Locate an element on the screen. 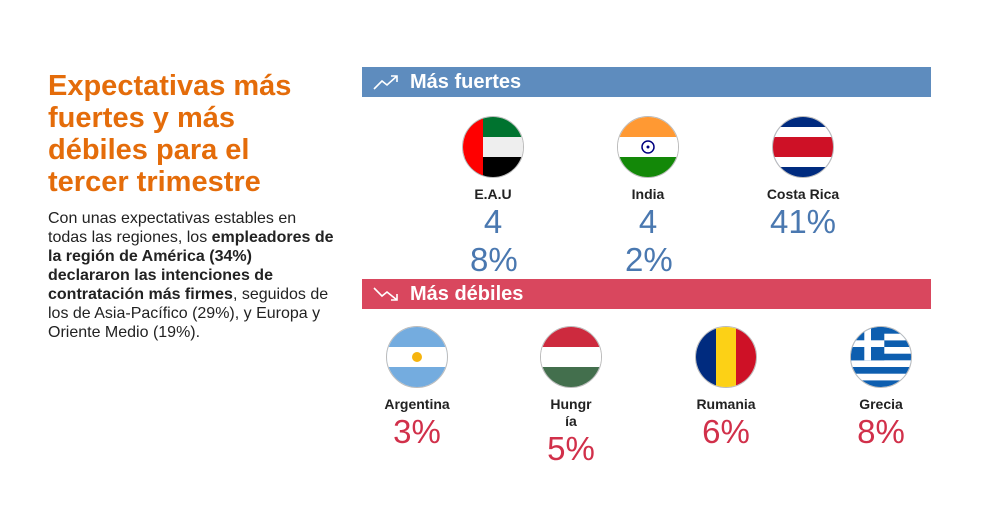 Image resolution: width=1000 pixels, height=518 pixels. uae-flag-icon is located at coordinates (493, 147).